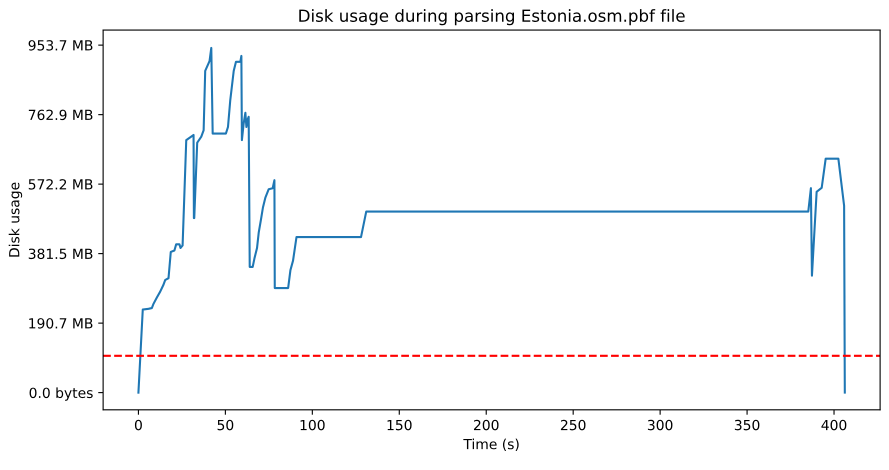 The width and height of the screenshot is (889, 470). Describe the element at coordinates (486, 425) in the screenshot. I see `x-tick-label: 200` at that location.